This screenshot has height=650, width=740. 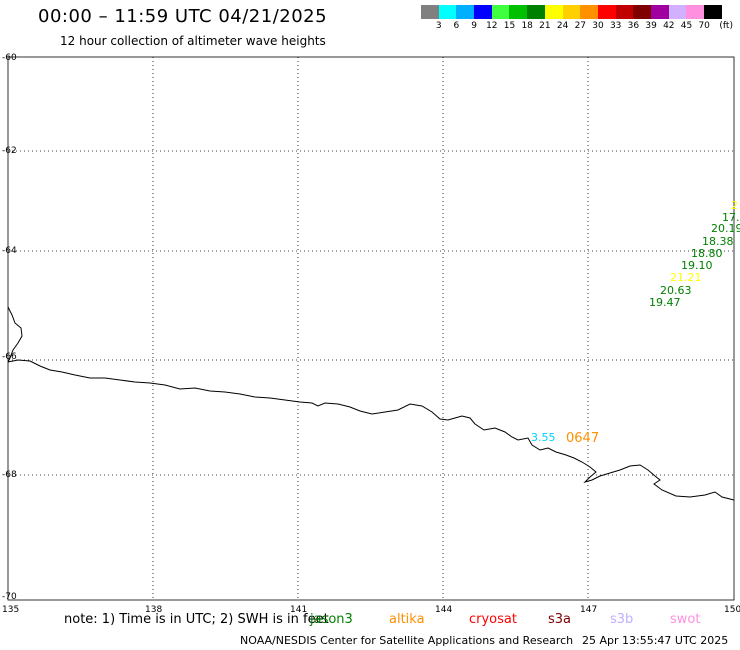 I want to click on wave-height-label: 0647, so click(x=582, y=438).